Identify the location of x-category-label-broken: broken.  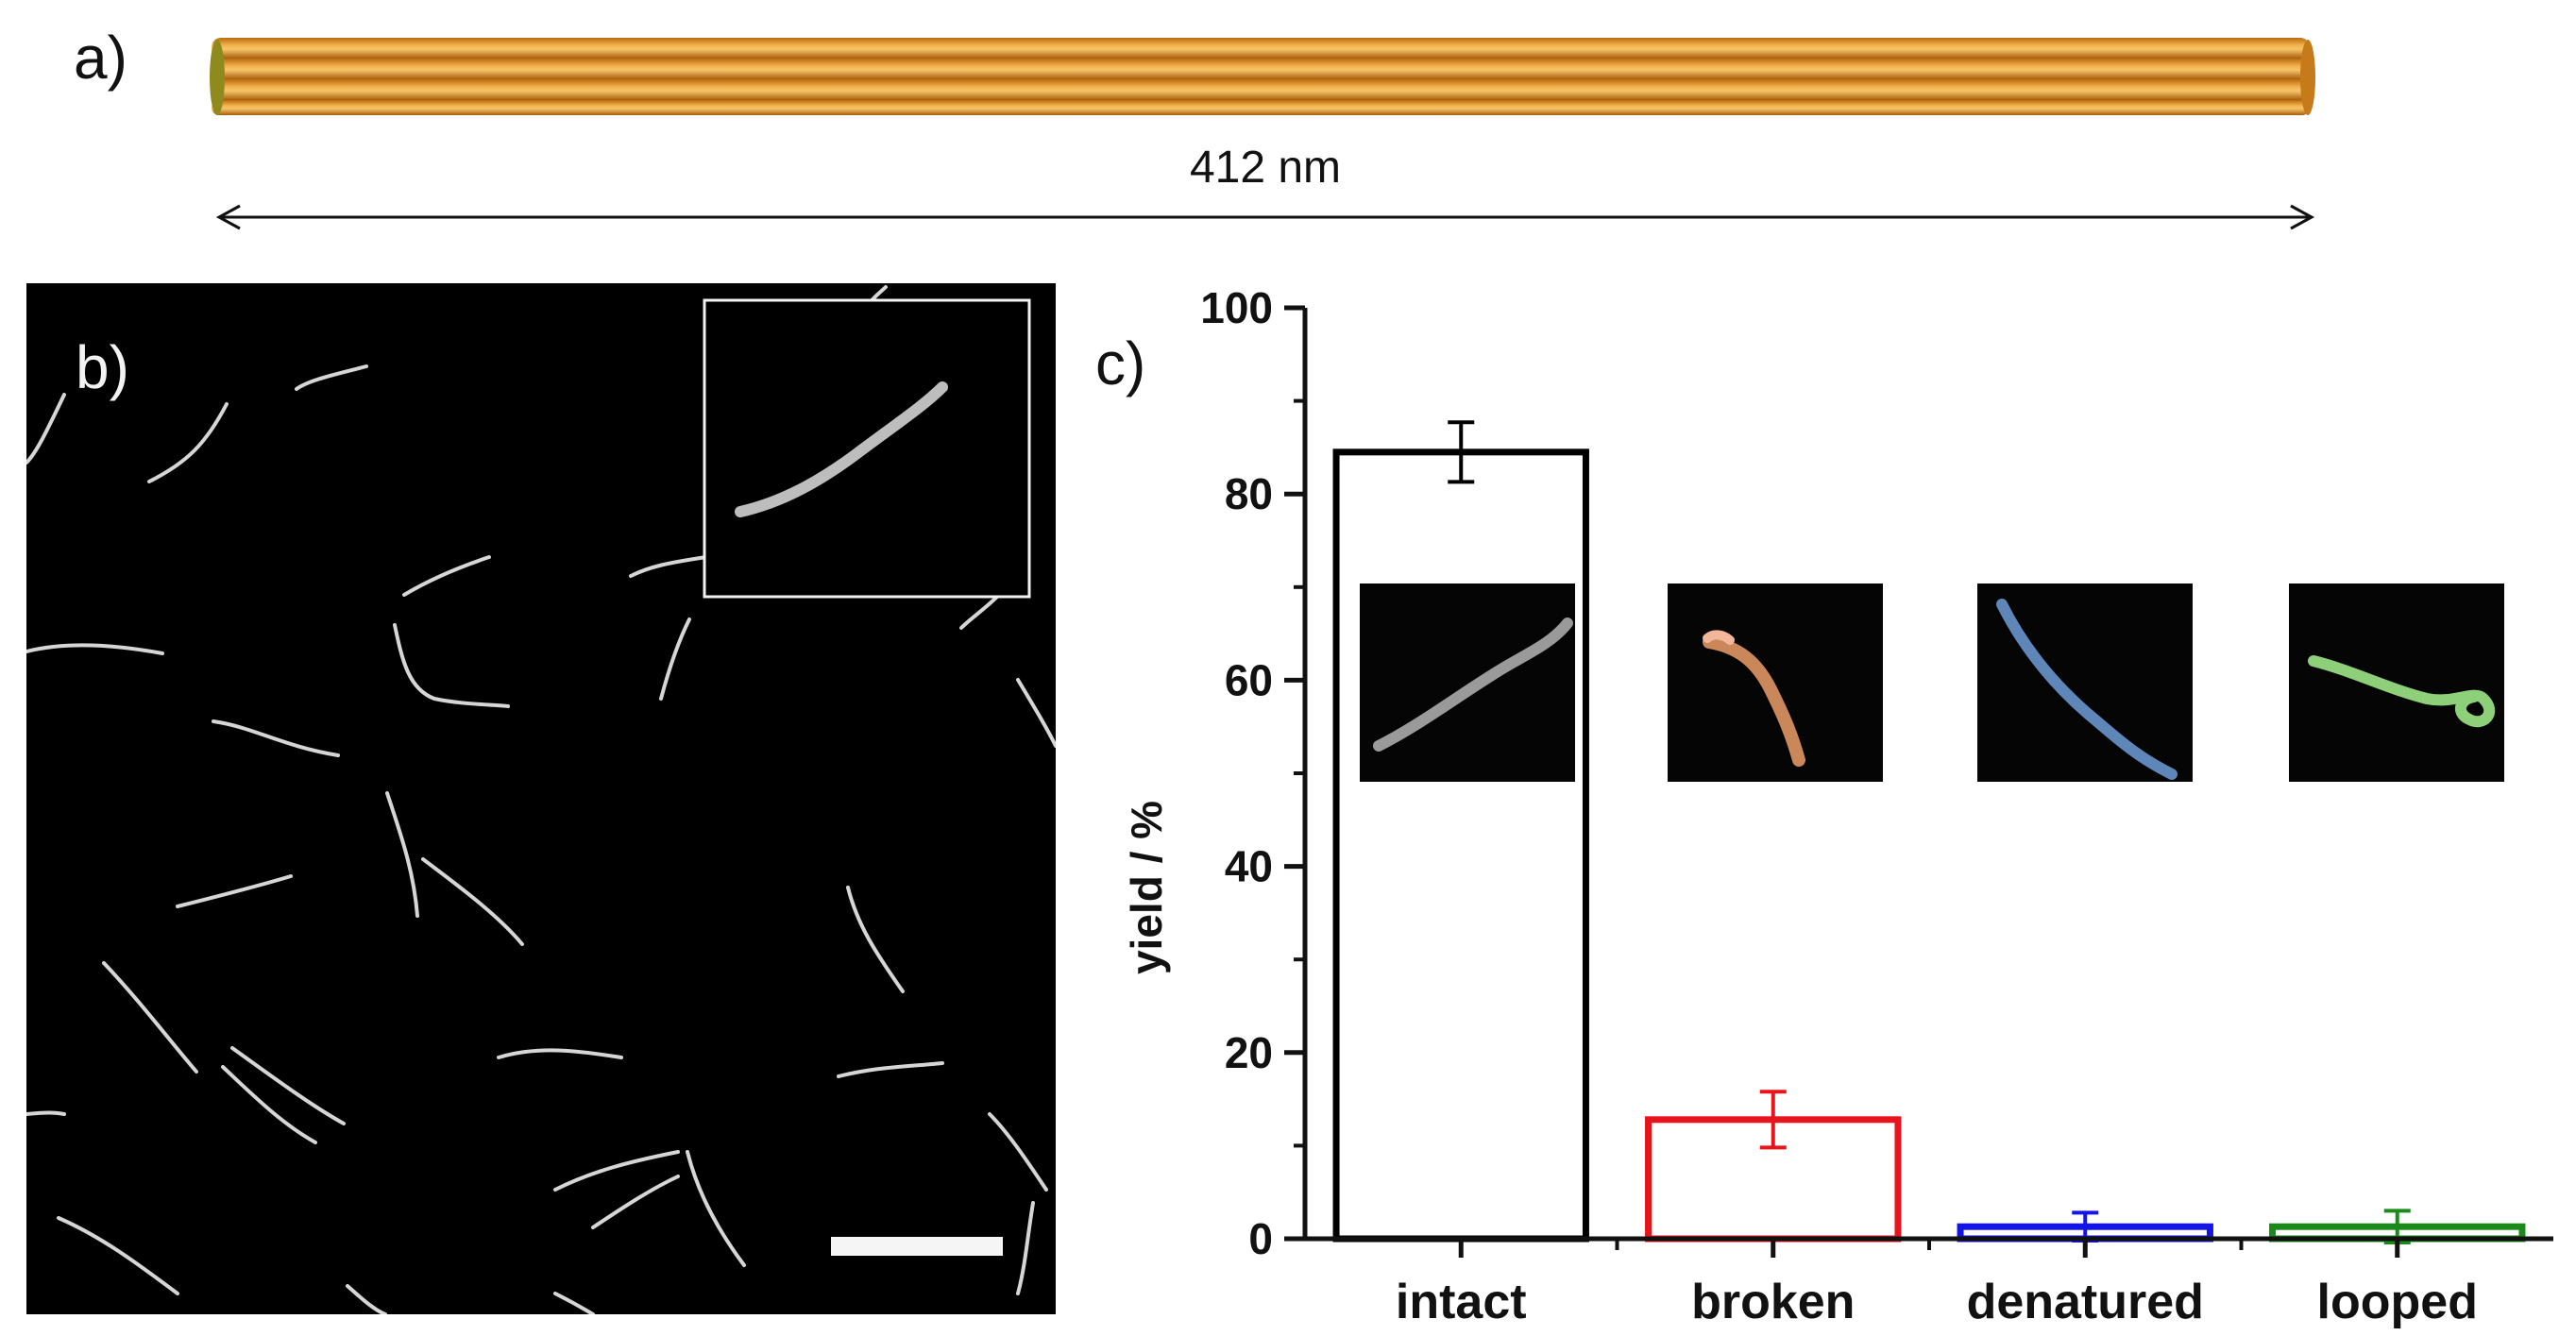
(1773, 1302).